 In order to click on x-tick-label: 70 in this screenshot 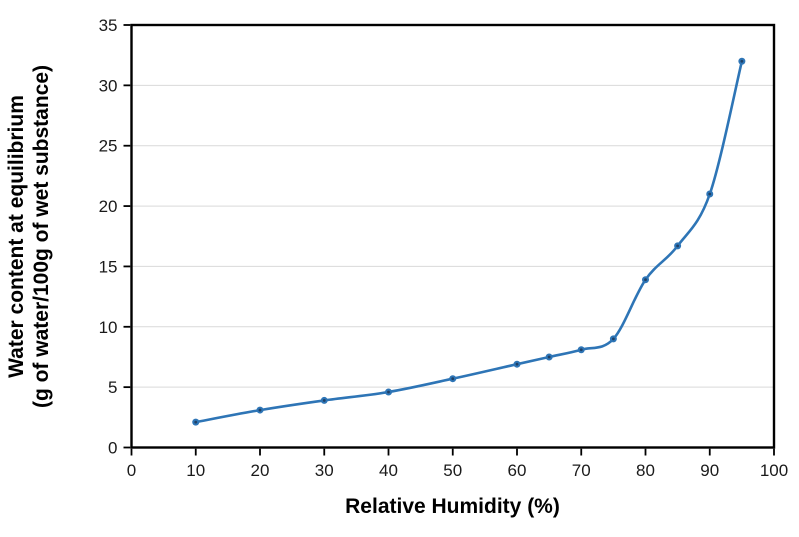, I will do `click(581, 470)`.